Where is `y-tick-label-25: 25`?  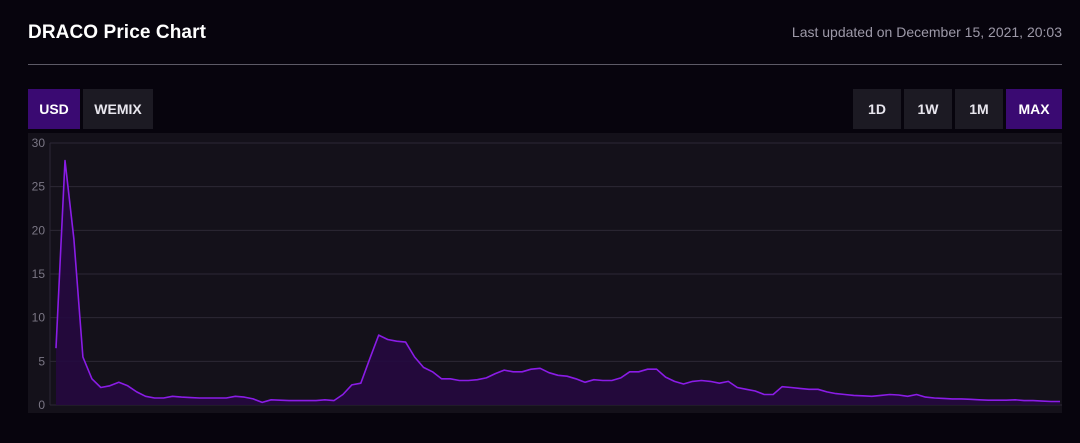
y-tick-label-25: 25 is located at coordinates (39, 187).